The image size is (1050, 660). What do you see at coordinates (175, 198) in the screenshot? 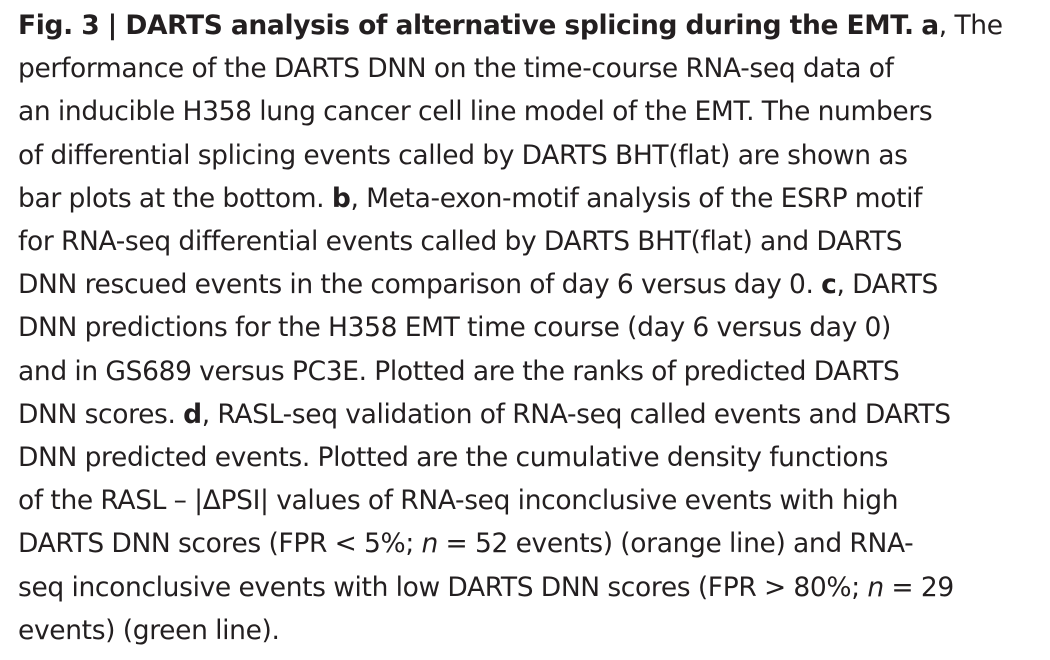
I see `caption-text: bar plots at the bottom.` at bounding box center [175, 198].